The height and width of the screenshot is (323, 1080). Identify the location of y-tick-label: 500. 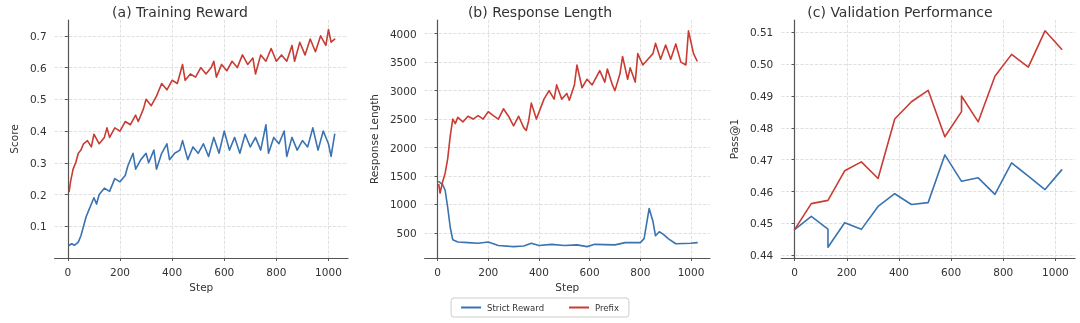
(406, 232).